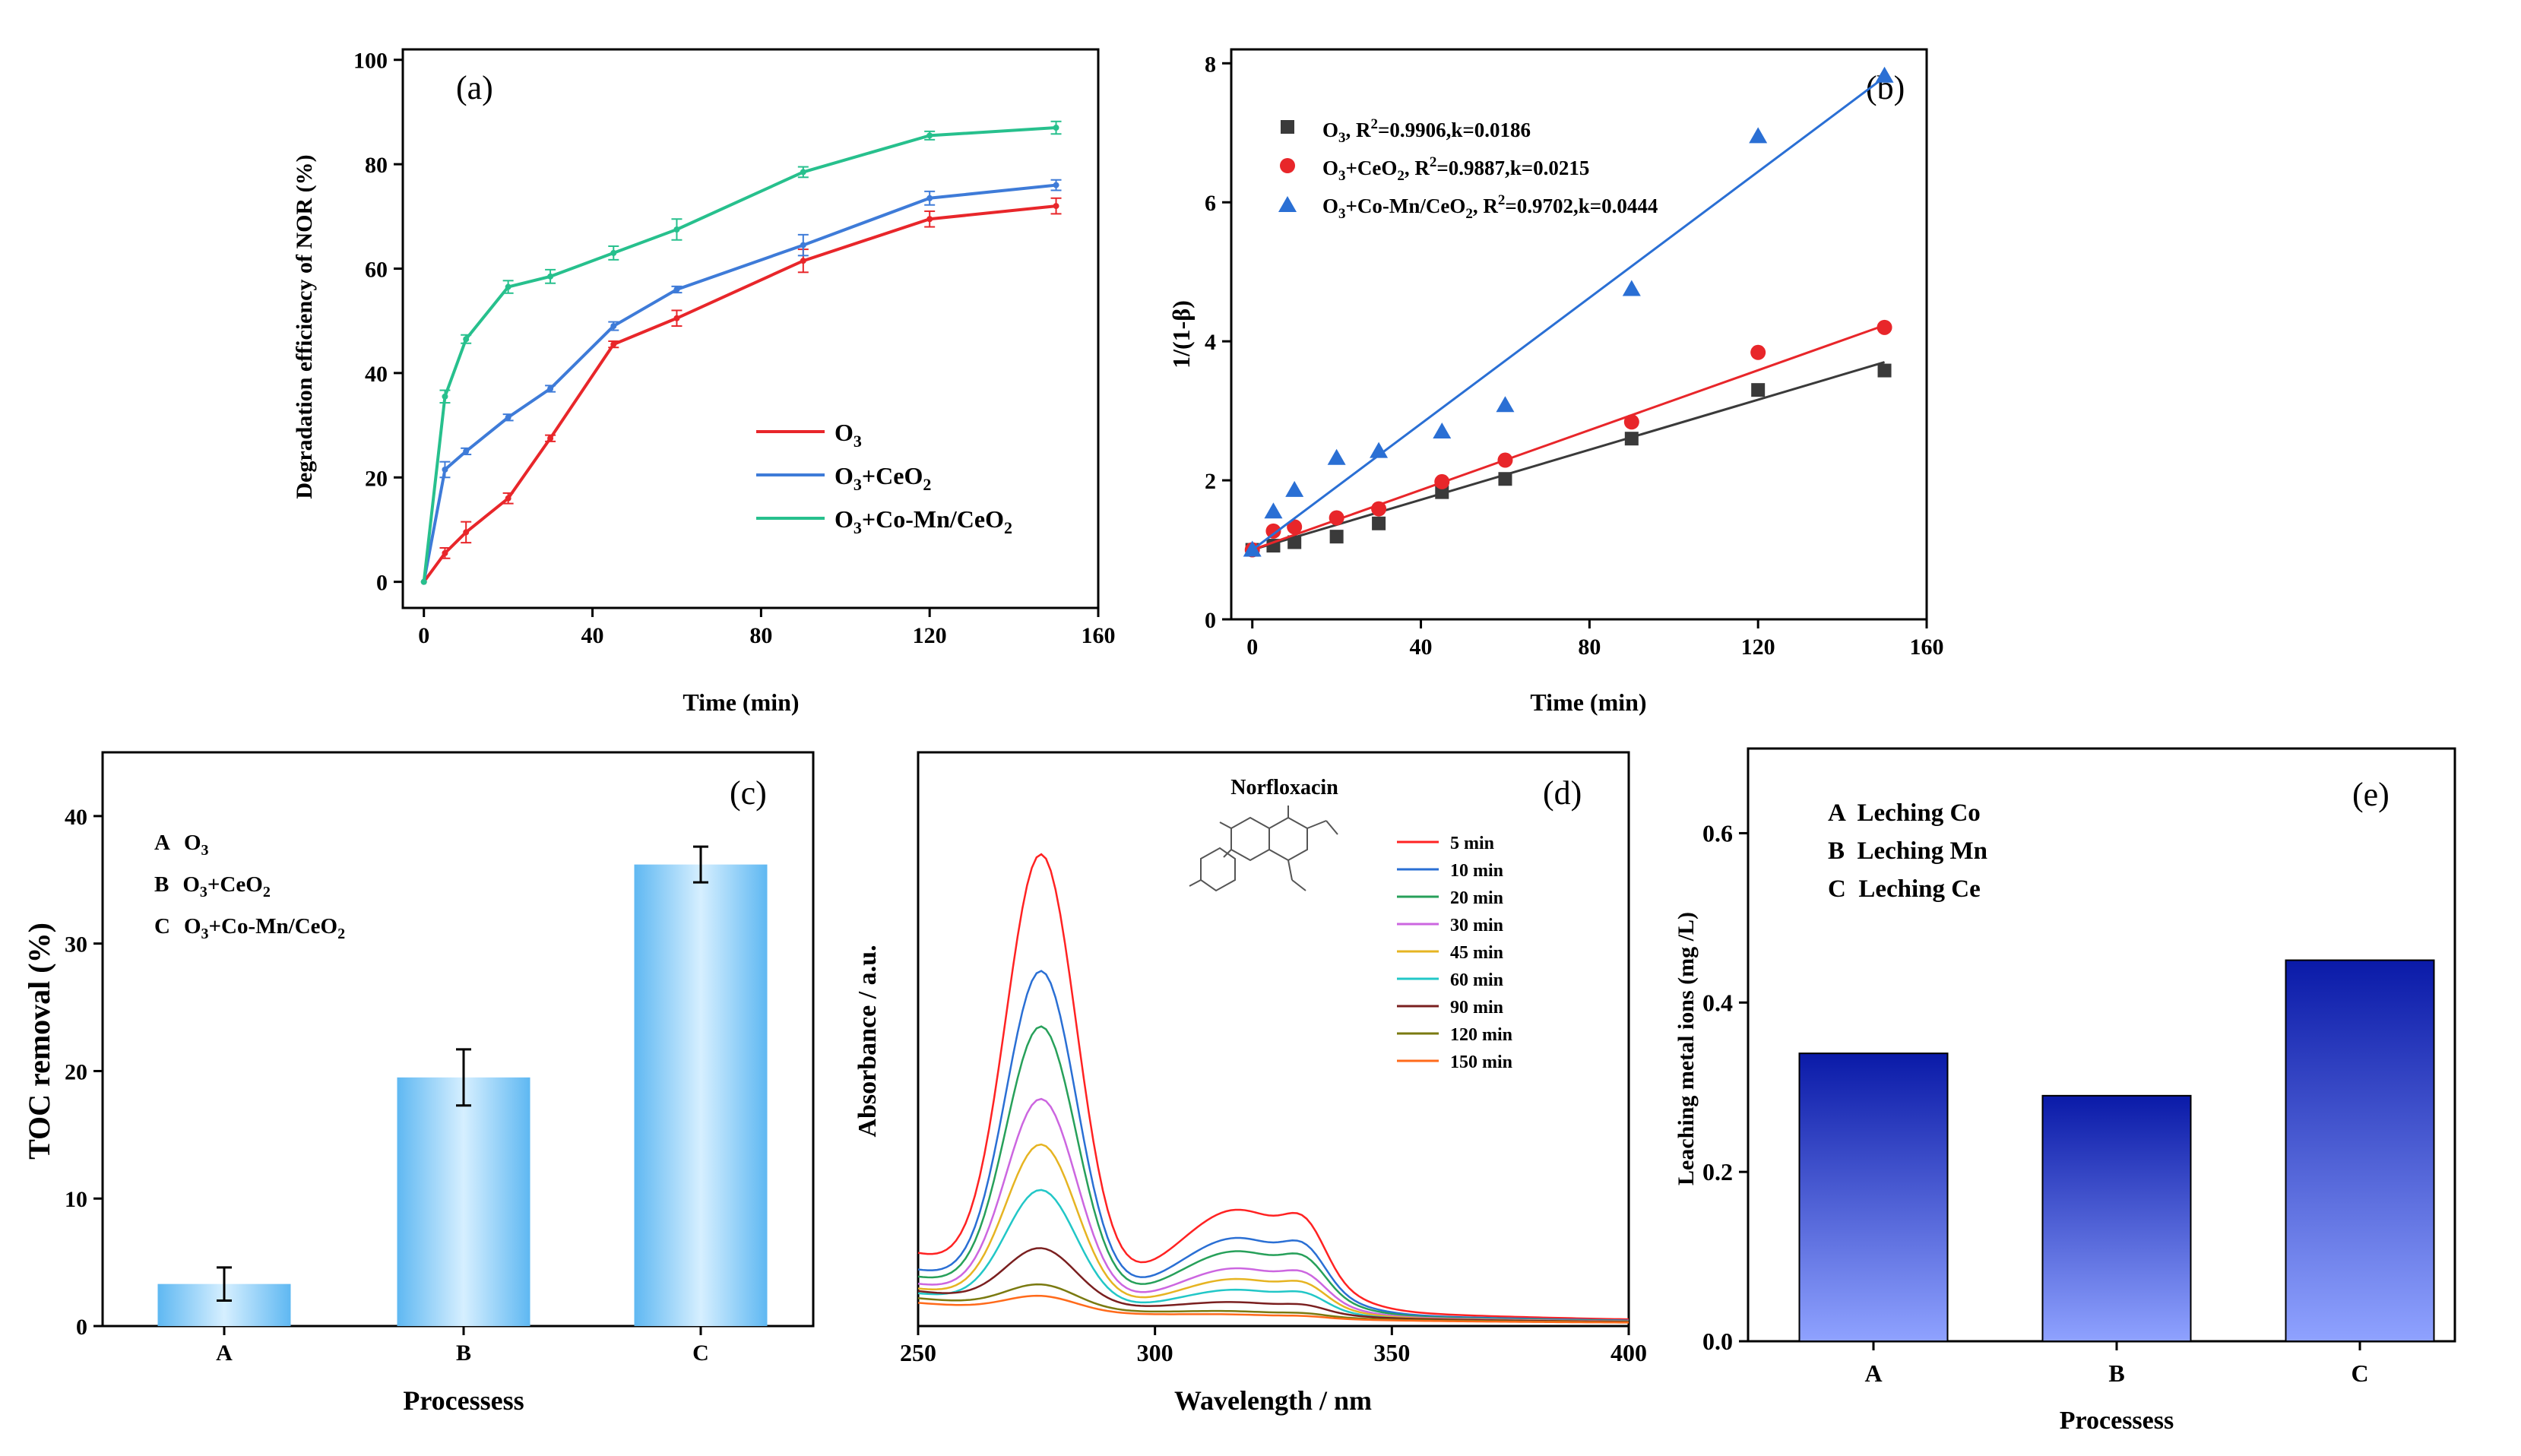  I want to click on a-ytick-label-5: 100, so click(370, 61).